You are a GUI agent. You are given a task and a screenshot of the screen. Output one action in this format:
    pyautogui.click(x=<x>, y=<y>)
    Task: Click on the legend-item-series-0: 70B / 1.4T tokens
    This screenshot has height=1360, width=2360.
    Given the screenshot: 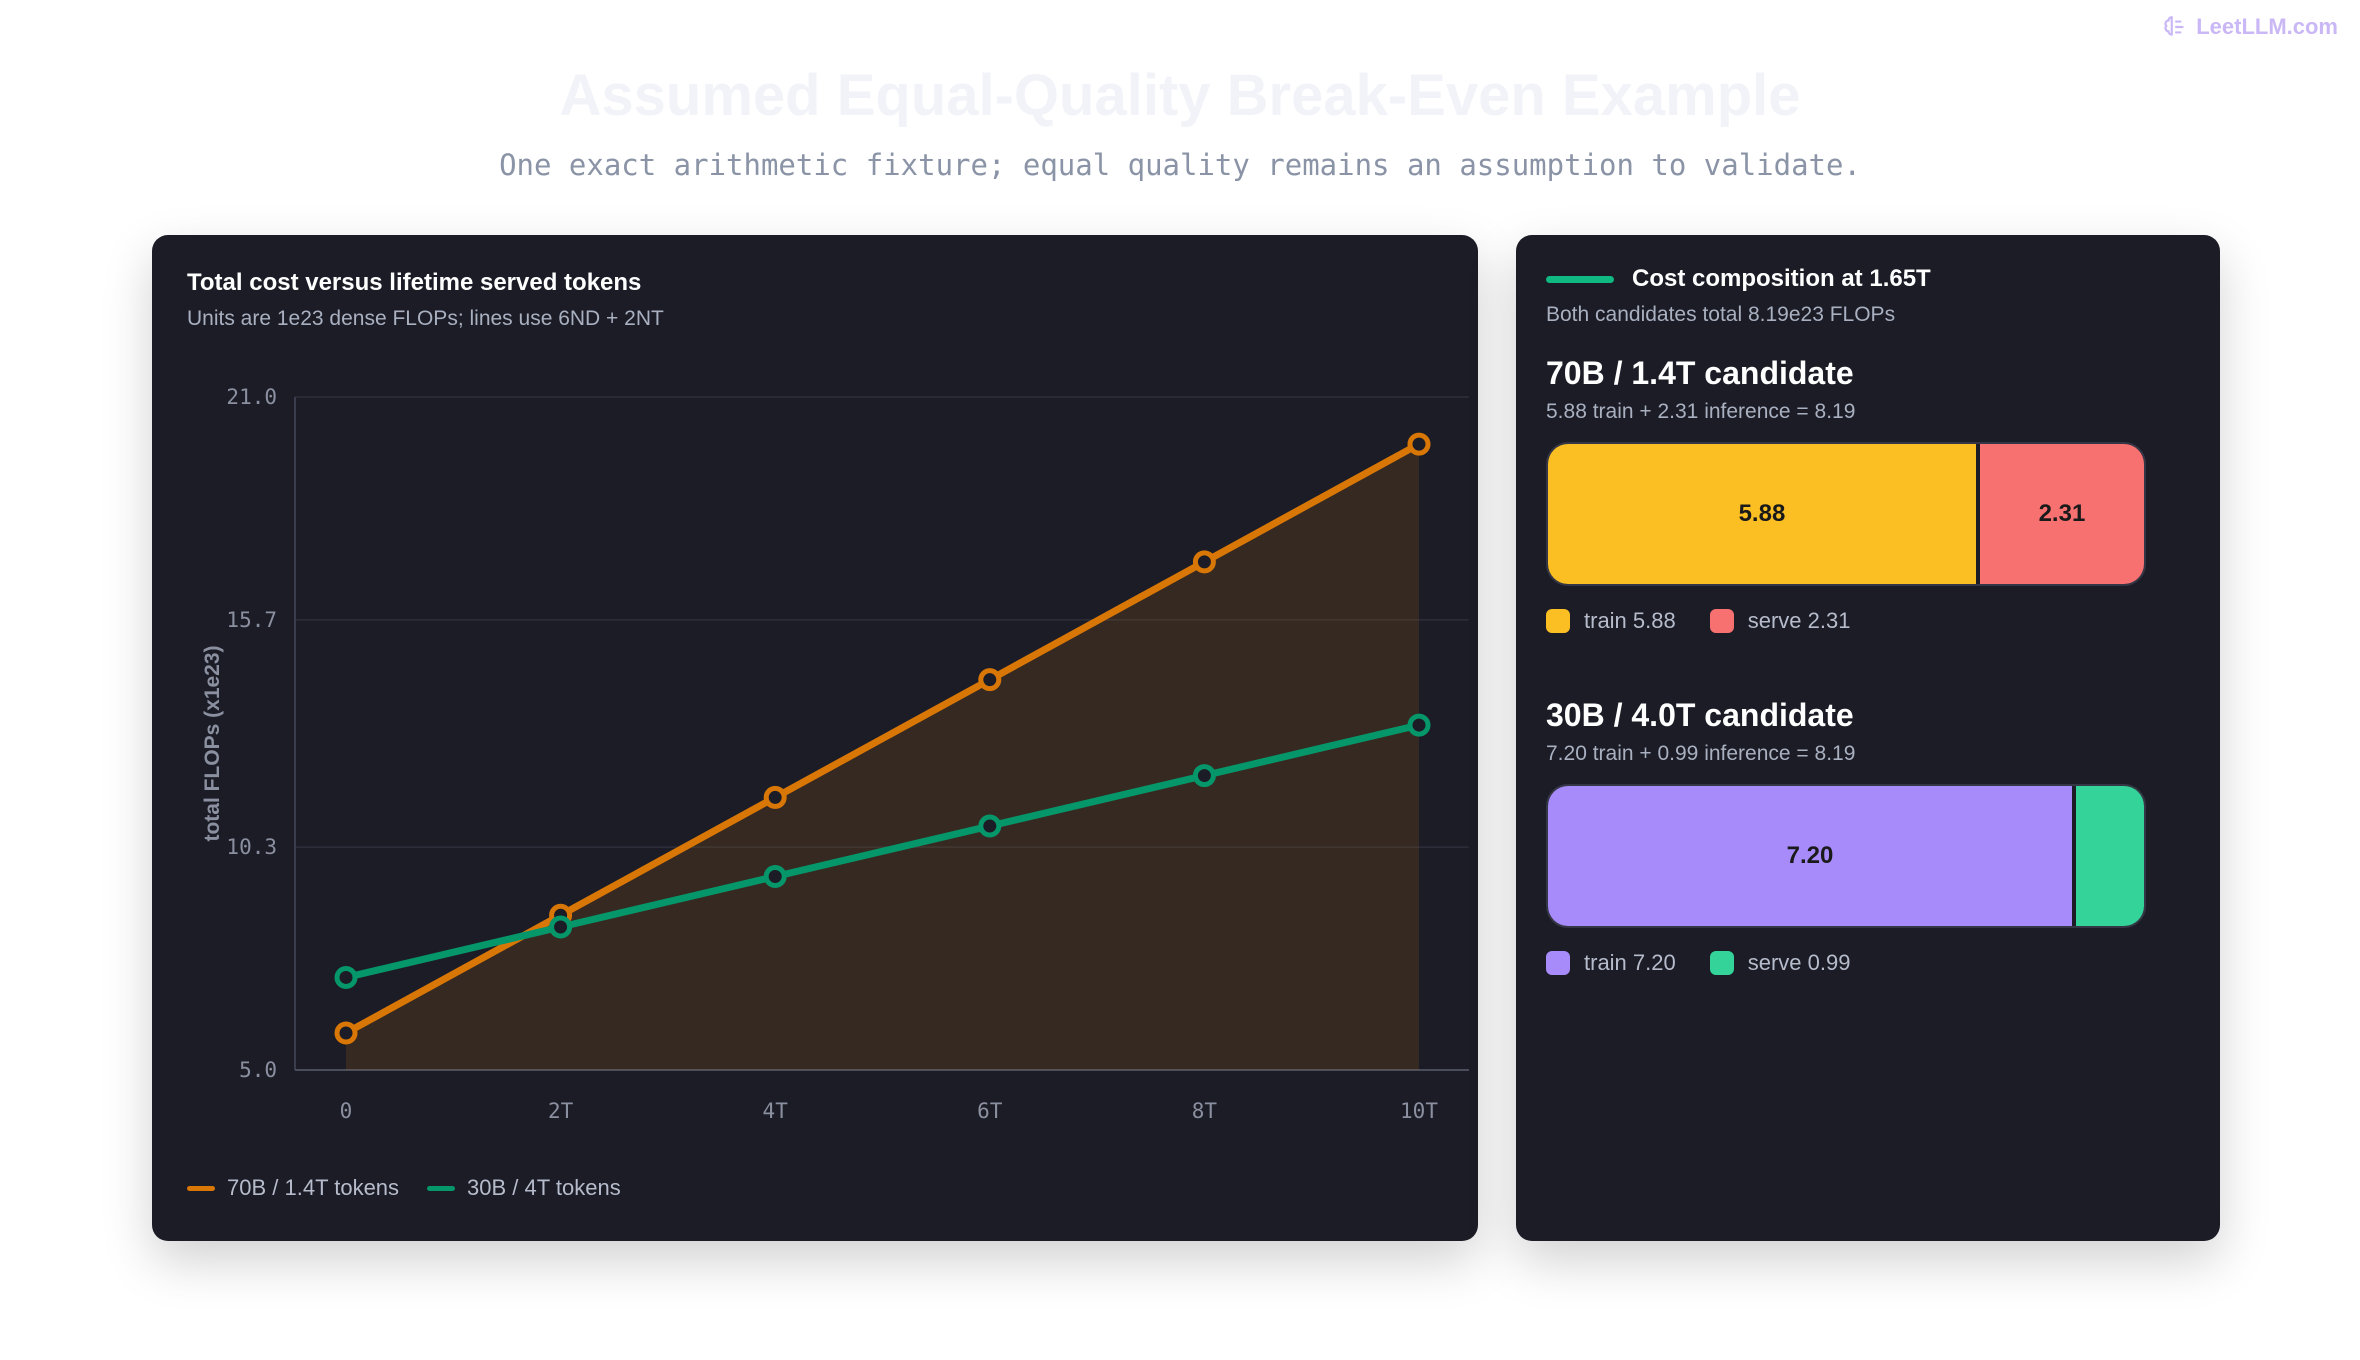 What is the action you would take?
    pyautogui.click(x=293, y=1188)
    